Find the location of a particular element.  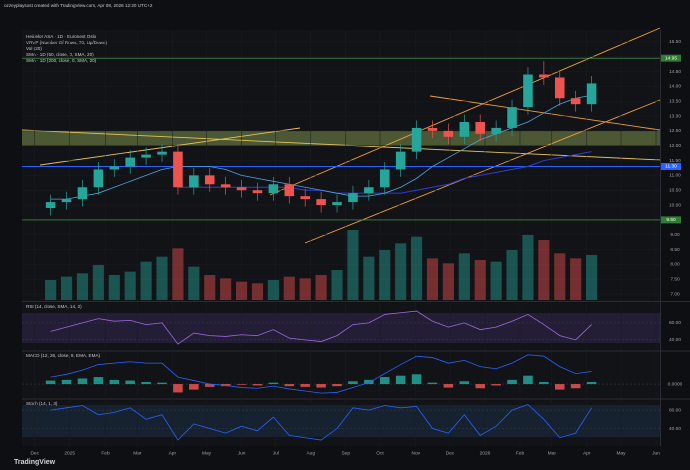

y-tick-label: 40.00 is located at coordinates (675, 429).